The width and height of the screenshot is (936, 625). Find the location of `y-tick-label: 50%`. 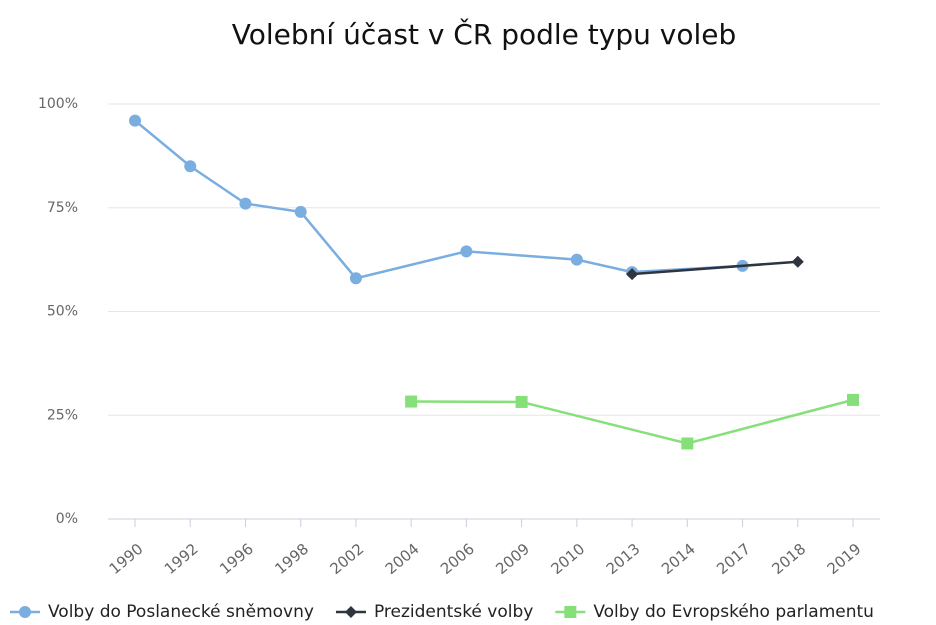

y-tick-label: 50% is located at coordinates (62, 312).